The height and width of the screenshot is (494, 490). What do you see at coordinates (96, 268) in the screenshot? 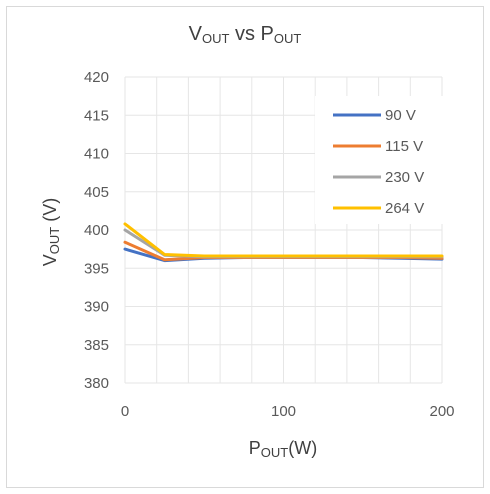
I see `y-tick-label: 395` at bounding box center [96, 268].